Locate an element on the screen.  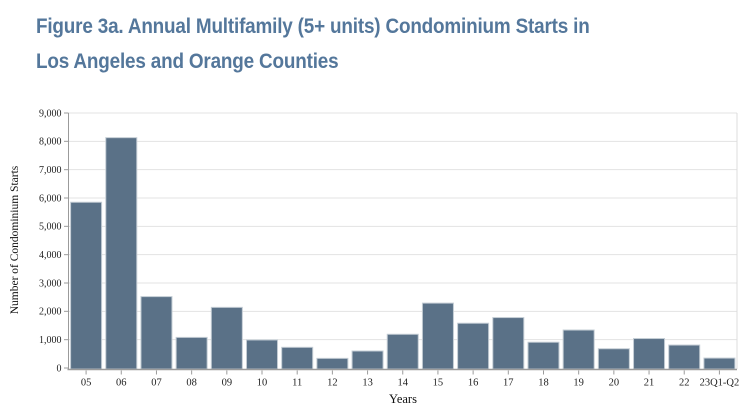
x-tick-label: 23Q1-Q2 is located at coordinates (720, 383).